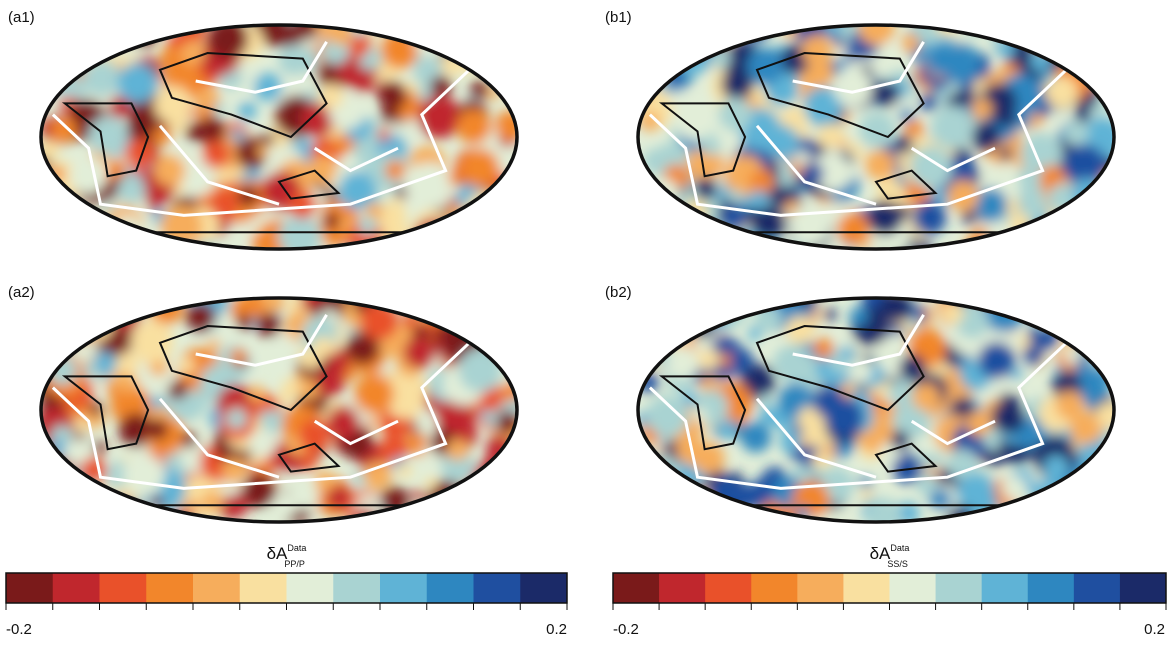 The image size is (1171, 646). I want to click on plate-boundary, so click(261, 402).